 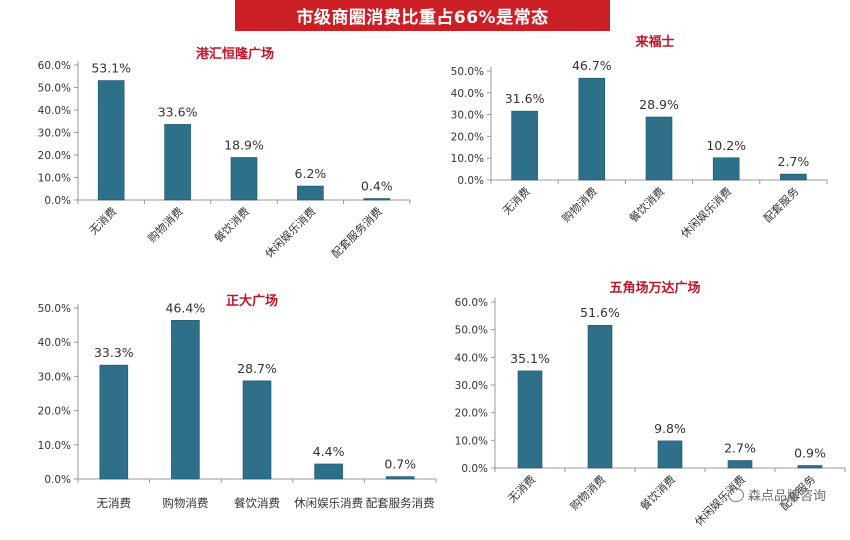 What do you see at coordinates (186, 307) in the screenshot?
I see `data-label: 46.4%` at bounding box center [186, 307].